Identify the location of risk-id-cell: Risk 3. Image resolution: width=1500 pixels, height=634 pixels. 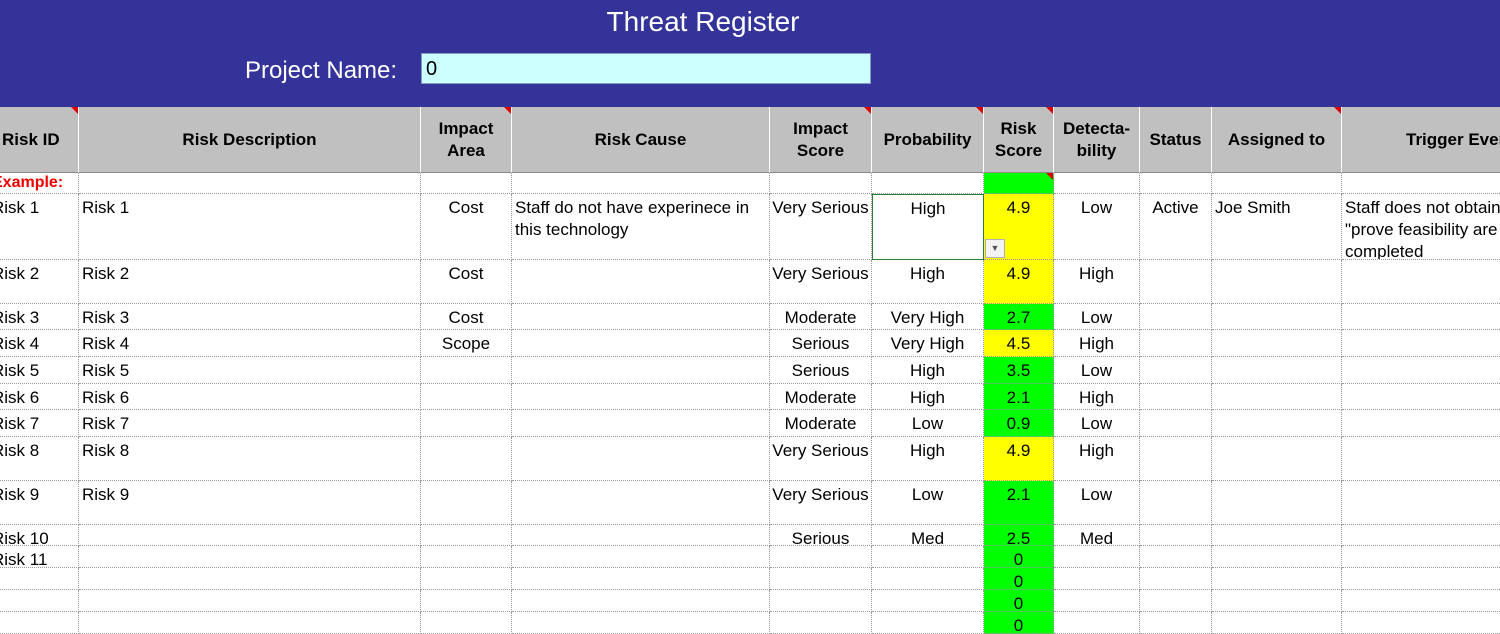
(39, 317).